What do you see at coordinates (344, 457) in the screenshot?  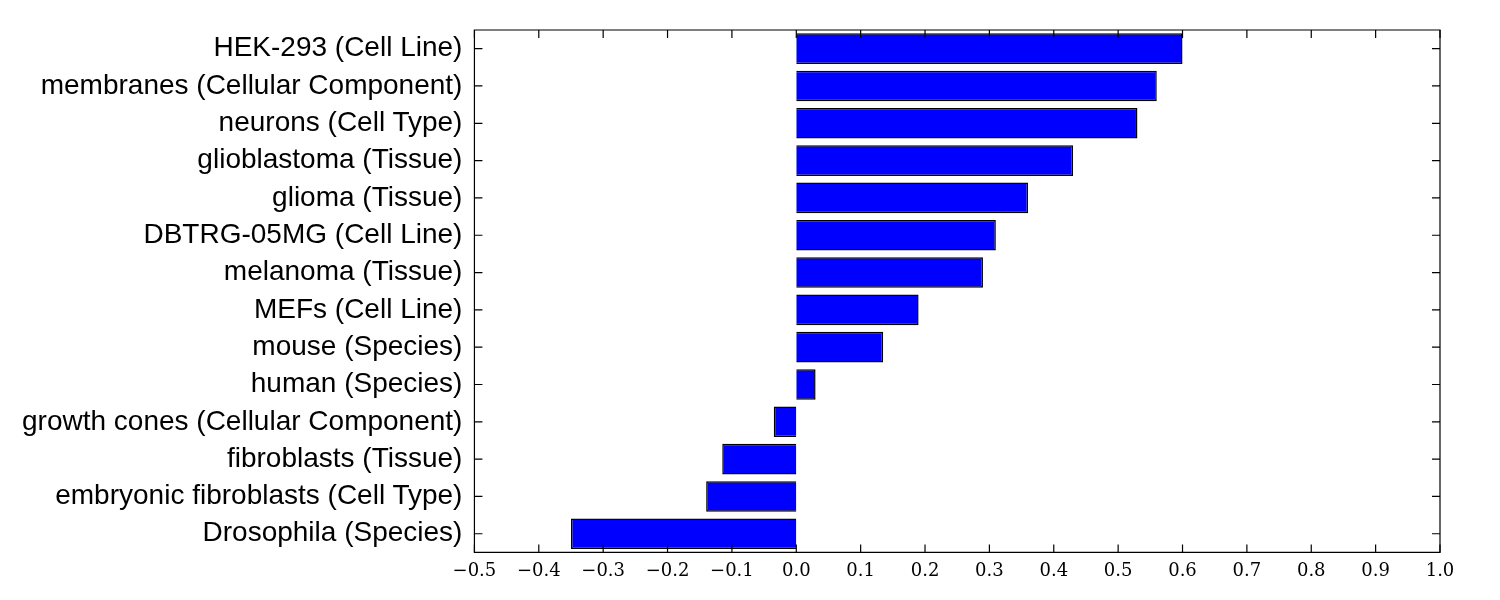 I see `y-tick-label: fibroblasts (Tissue)` at bounding box center [344, 457].